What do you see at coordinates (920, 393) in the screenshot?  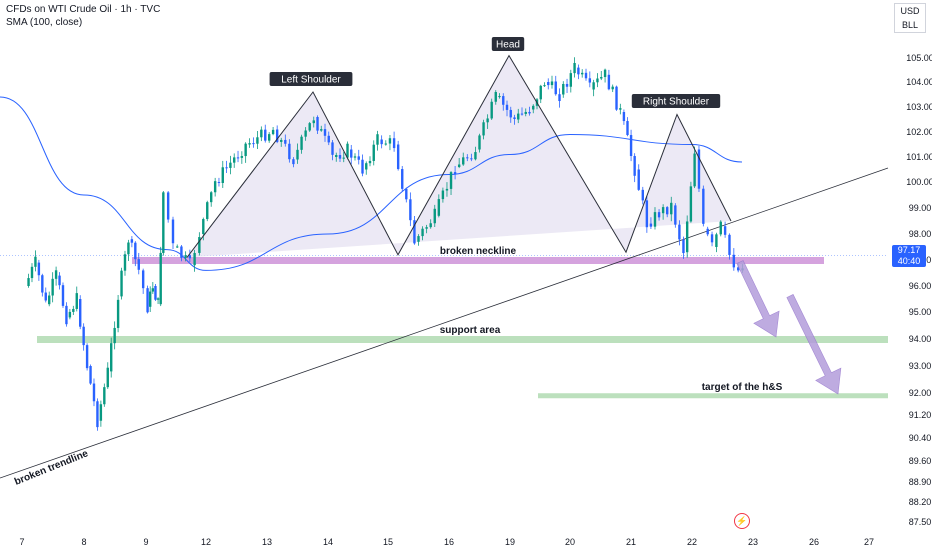 I see `y-tick-label: 92.00` at bounding box center [920, 393].